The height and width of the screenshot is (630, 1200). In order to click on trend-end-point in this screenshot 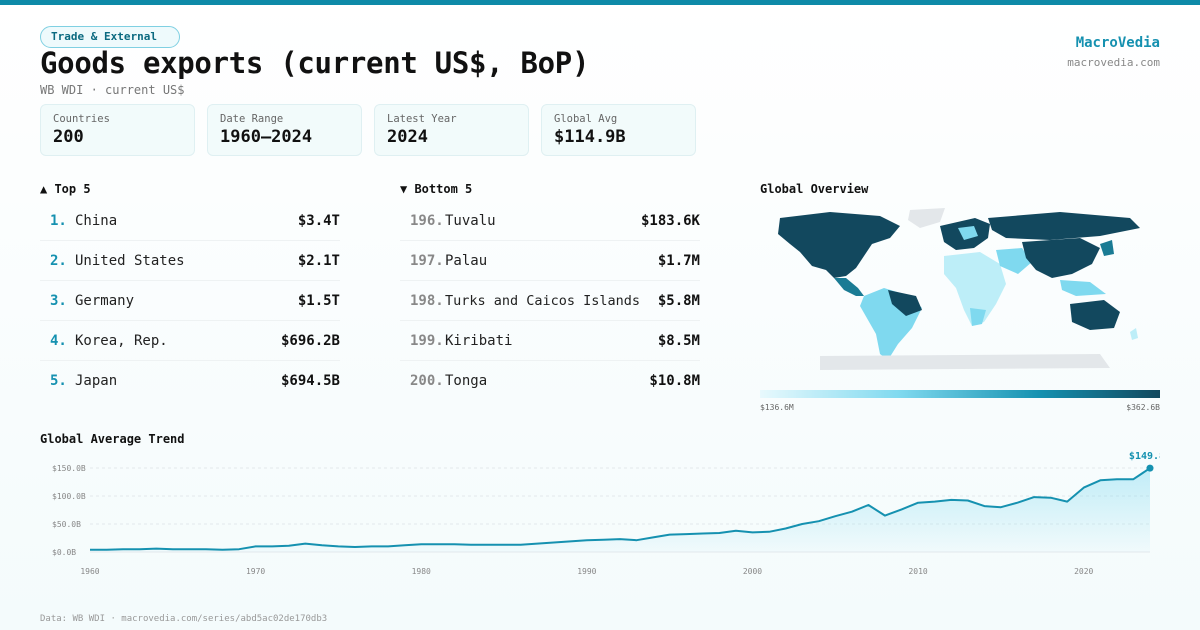, I will do `click(1150, 468)`.